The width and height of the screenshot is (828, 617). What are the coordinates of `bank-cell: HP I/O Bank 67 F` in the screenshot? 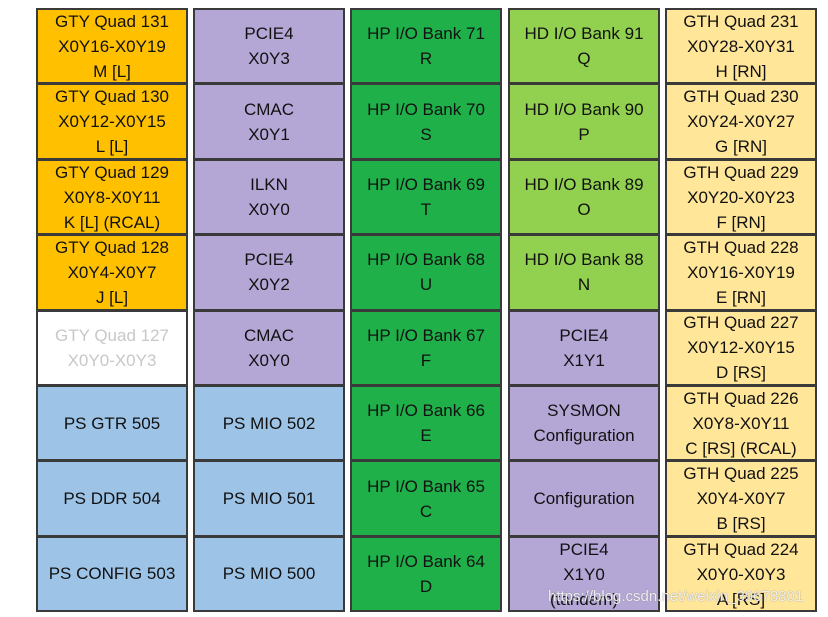 It's located at (426, 347).